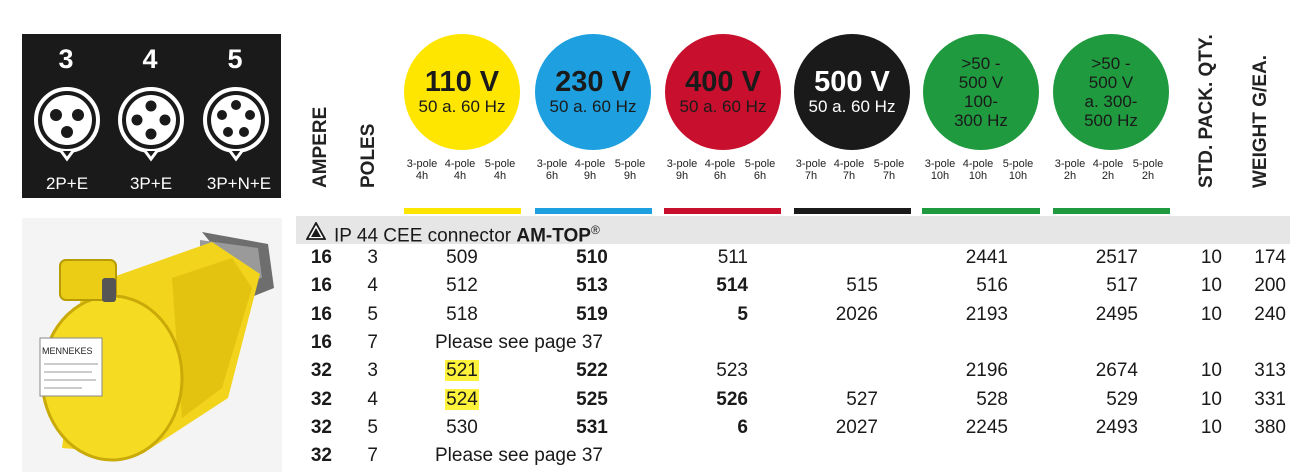 This screenshot has height=472, width=1297. Describe the element at coordinates (862, 286) in the screenshot. I see `cell-v500: 515` at that location.